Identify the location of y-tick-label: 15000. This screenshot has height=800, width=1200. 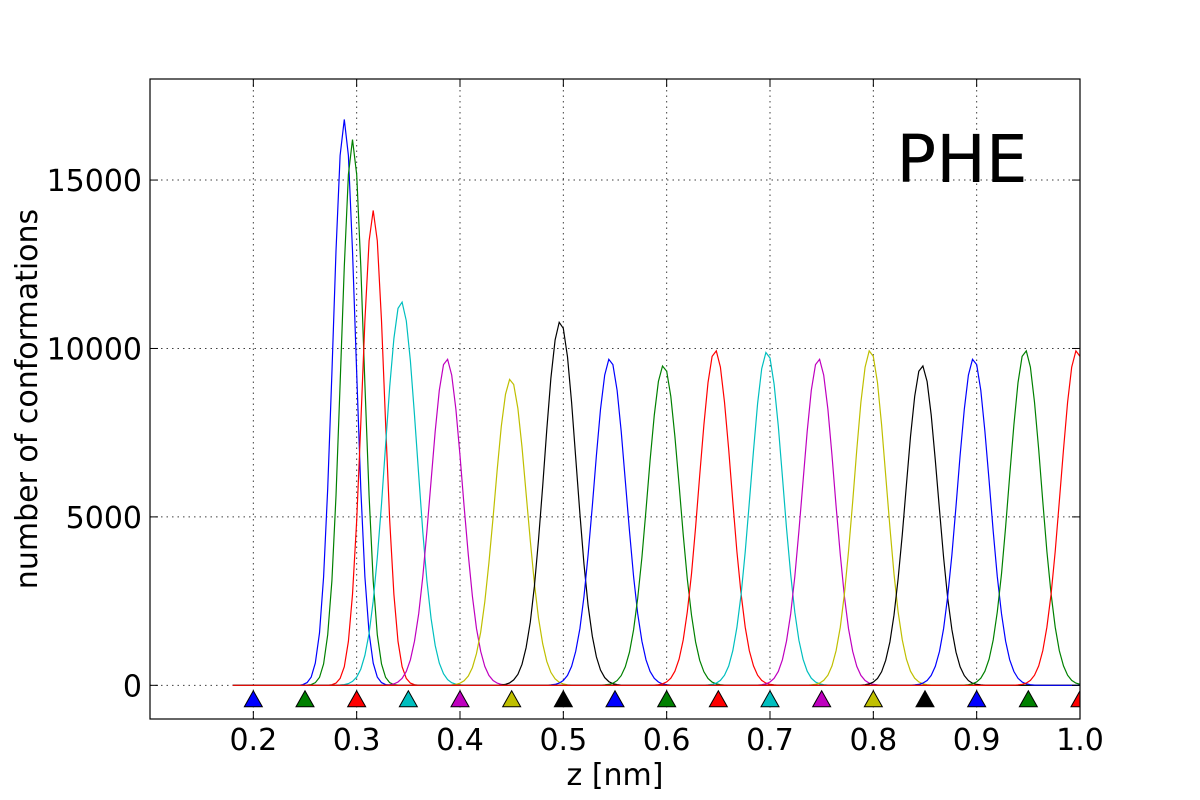
(94, 181).